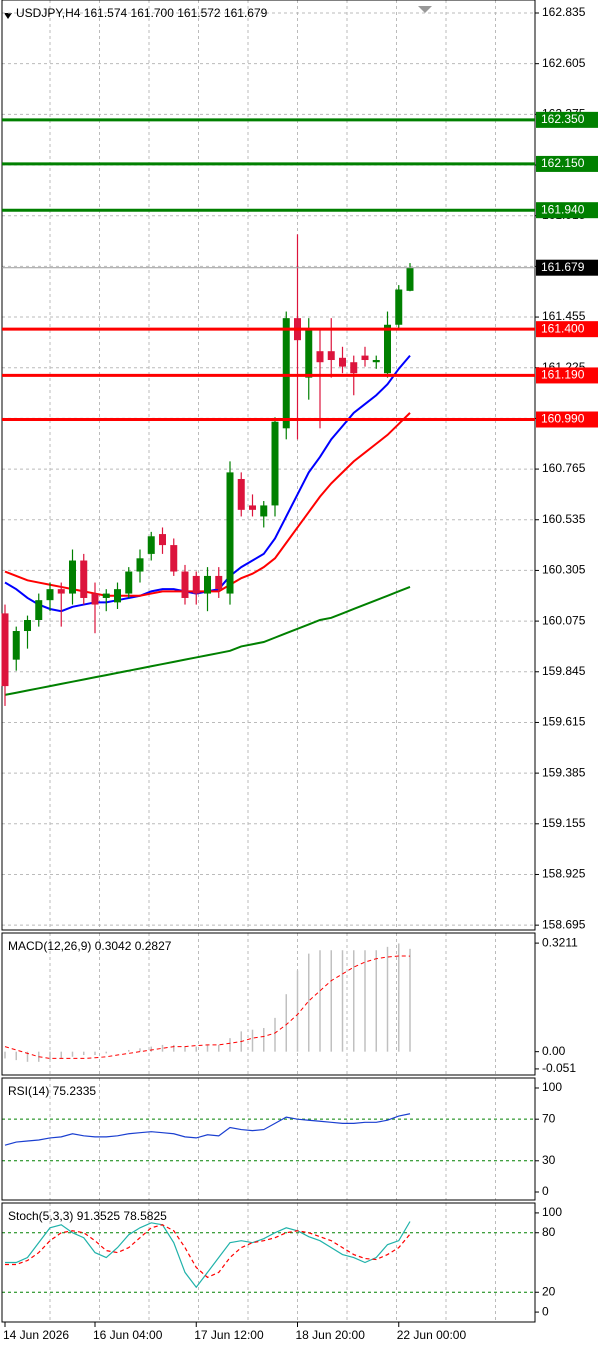 This screenshot has height=1345, width=600. What do you see at coordinates (564, 620) in the screenshot?
I see `y-tick-label: 160.075` at bounding box center [564, 620].